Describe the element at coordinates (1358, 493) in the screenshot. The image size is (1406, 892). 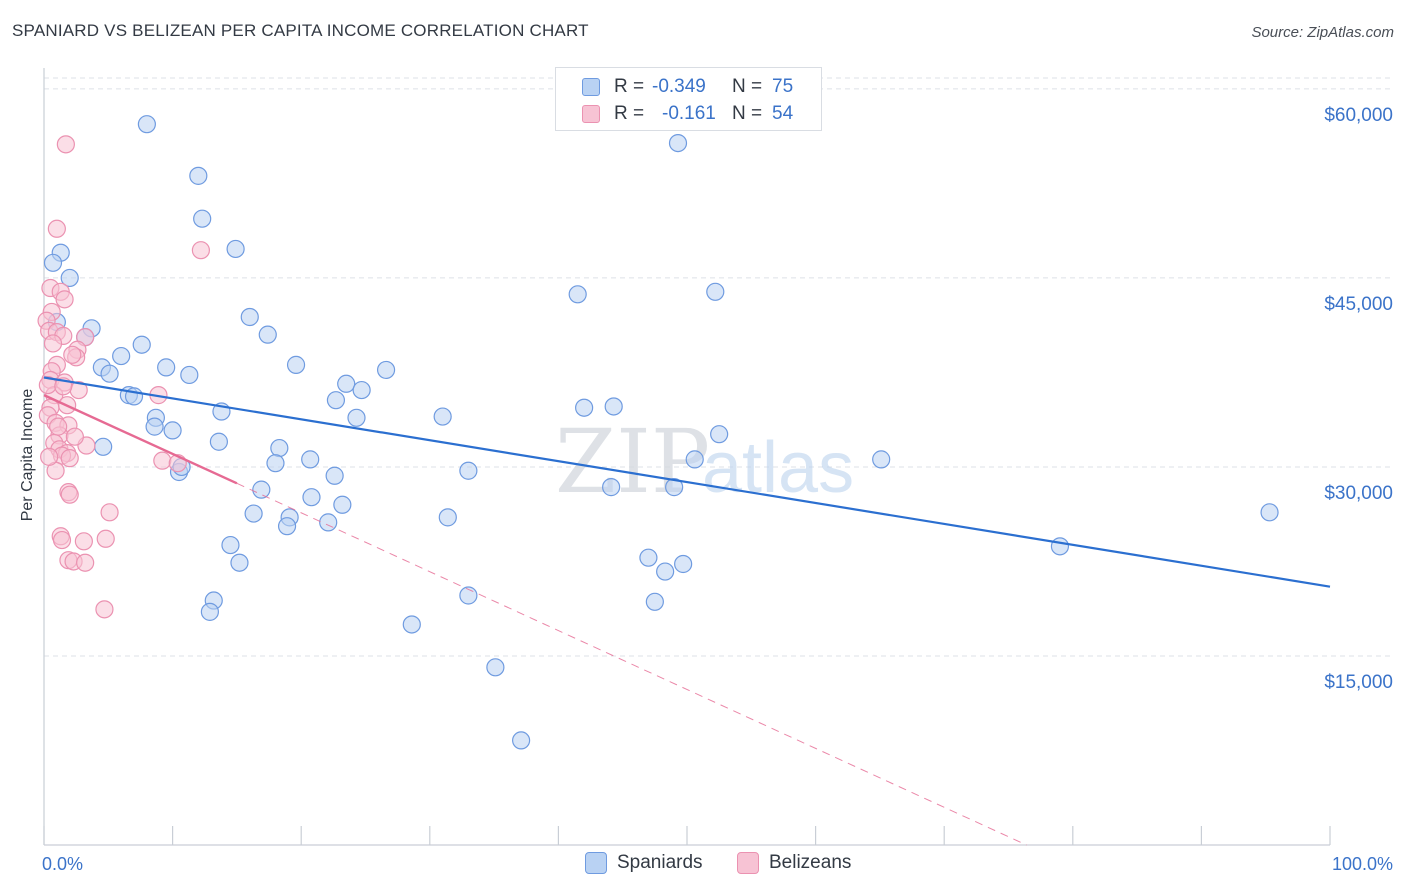
I see `y-tick-label: $30,000` at that location.